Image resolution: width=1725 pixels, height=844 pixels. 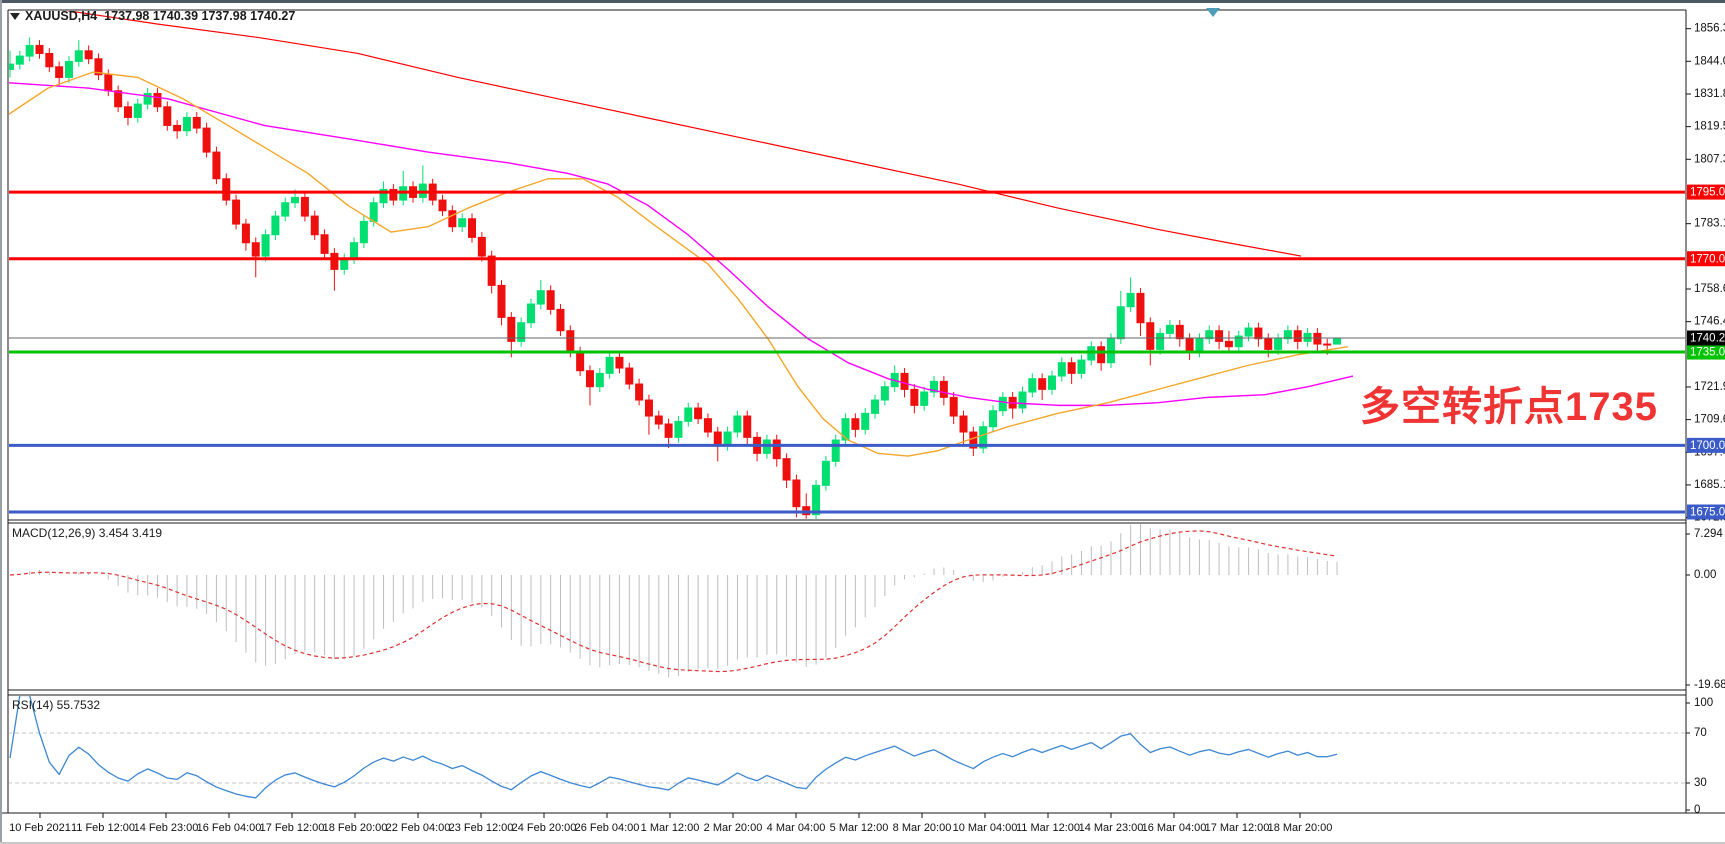 What do you see at coordinates (355, 828) in the screenshot?
I see `svg-text: 18 Feb 20:00` at bounding box center [355, 828].